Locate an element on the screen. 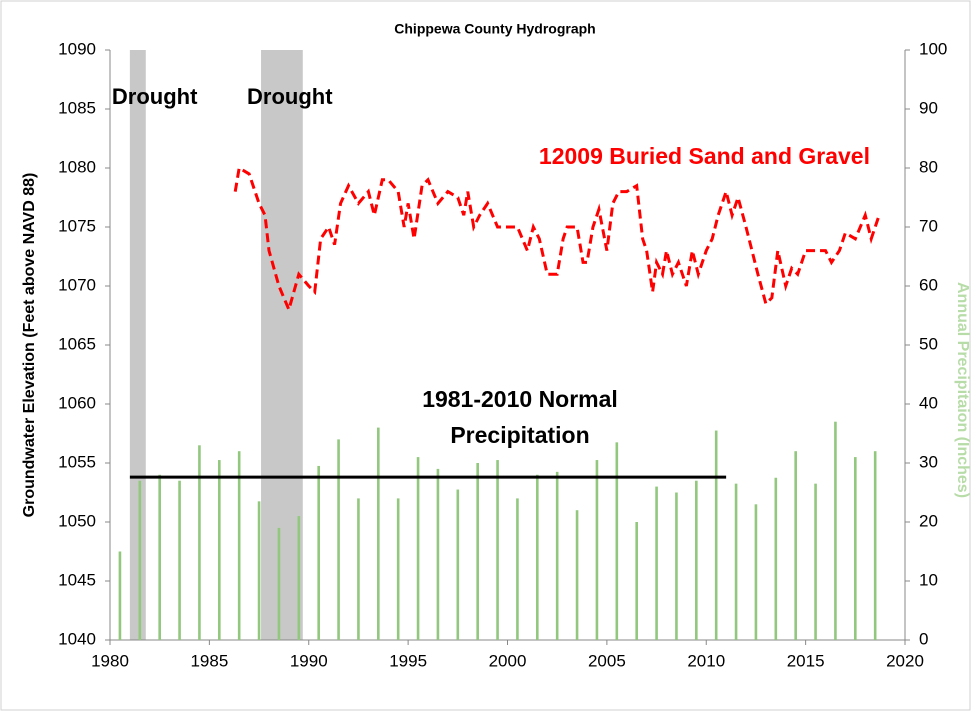 The height and width of the screenshot is (711, 971). y2-tick-label: 100 is located at coordinates (933, 48).